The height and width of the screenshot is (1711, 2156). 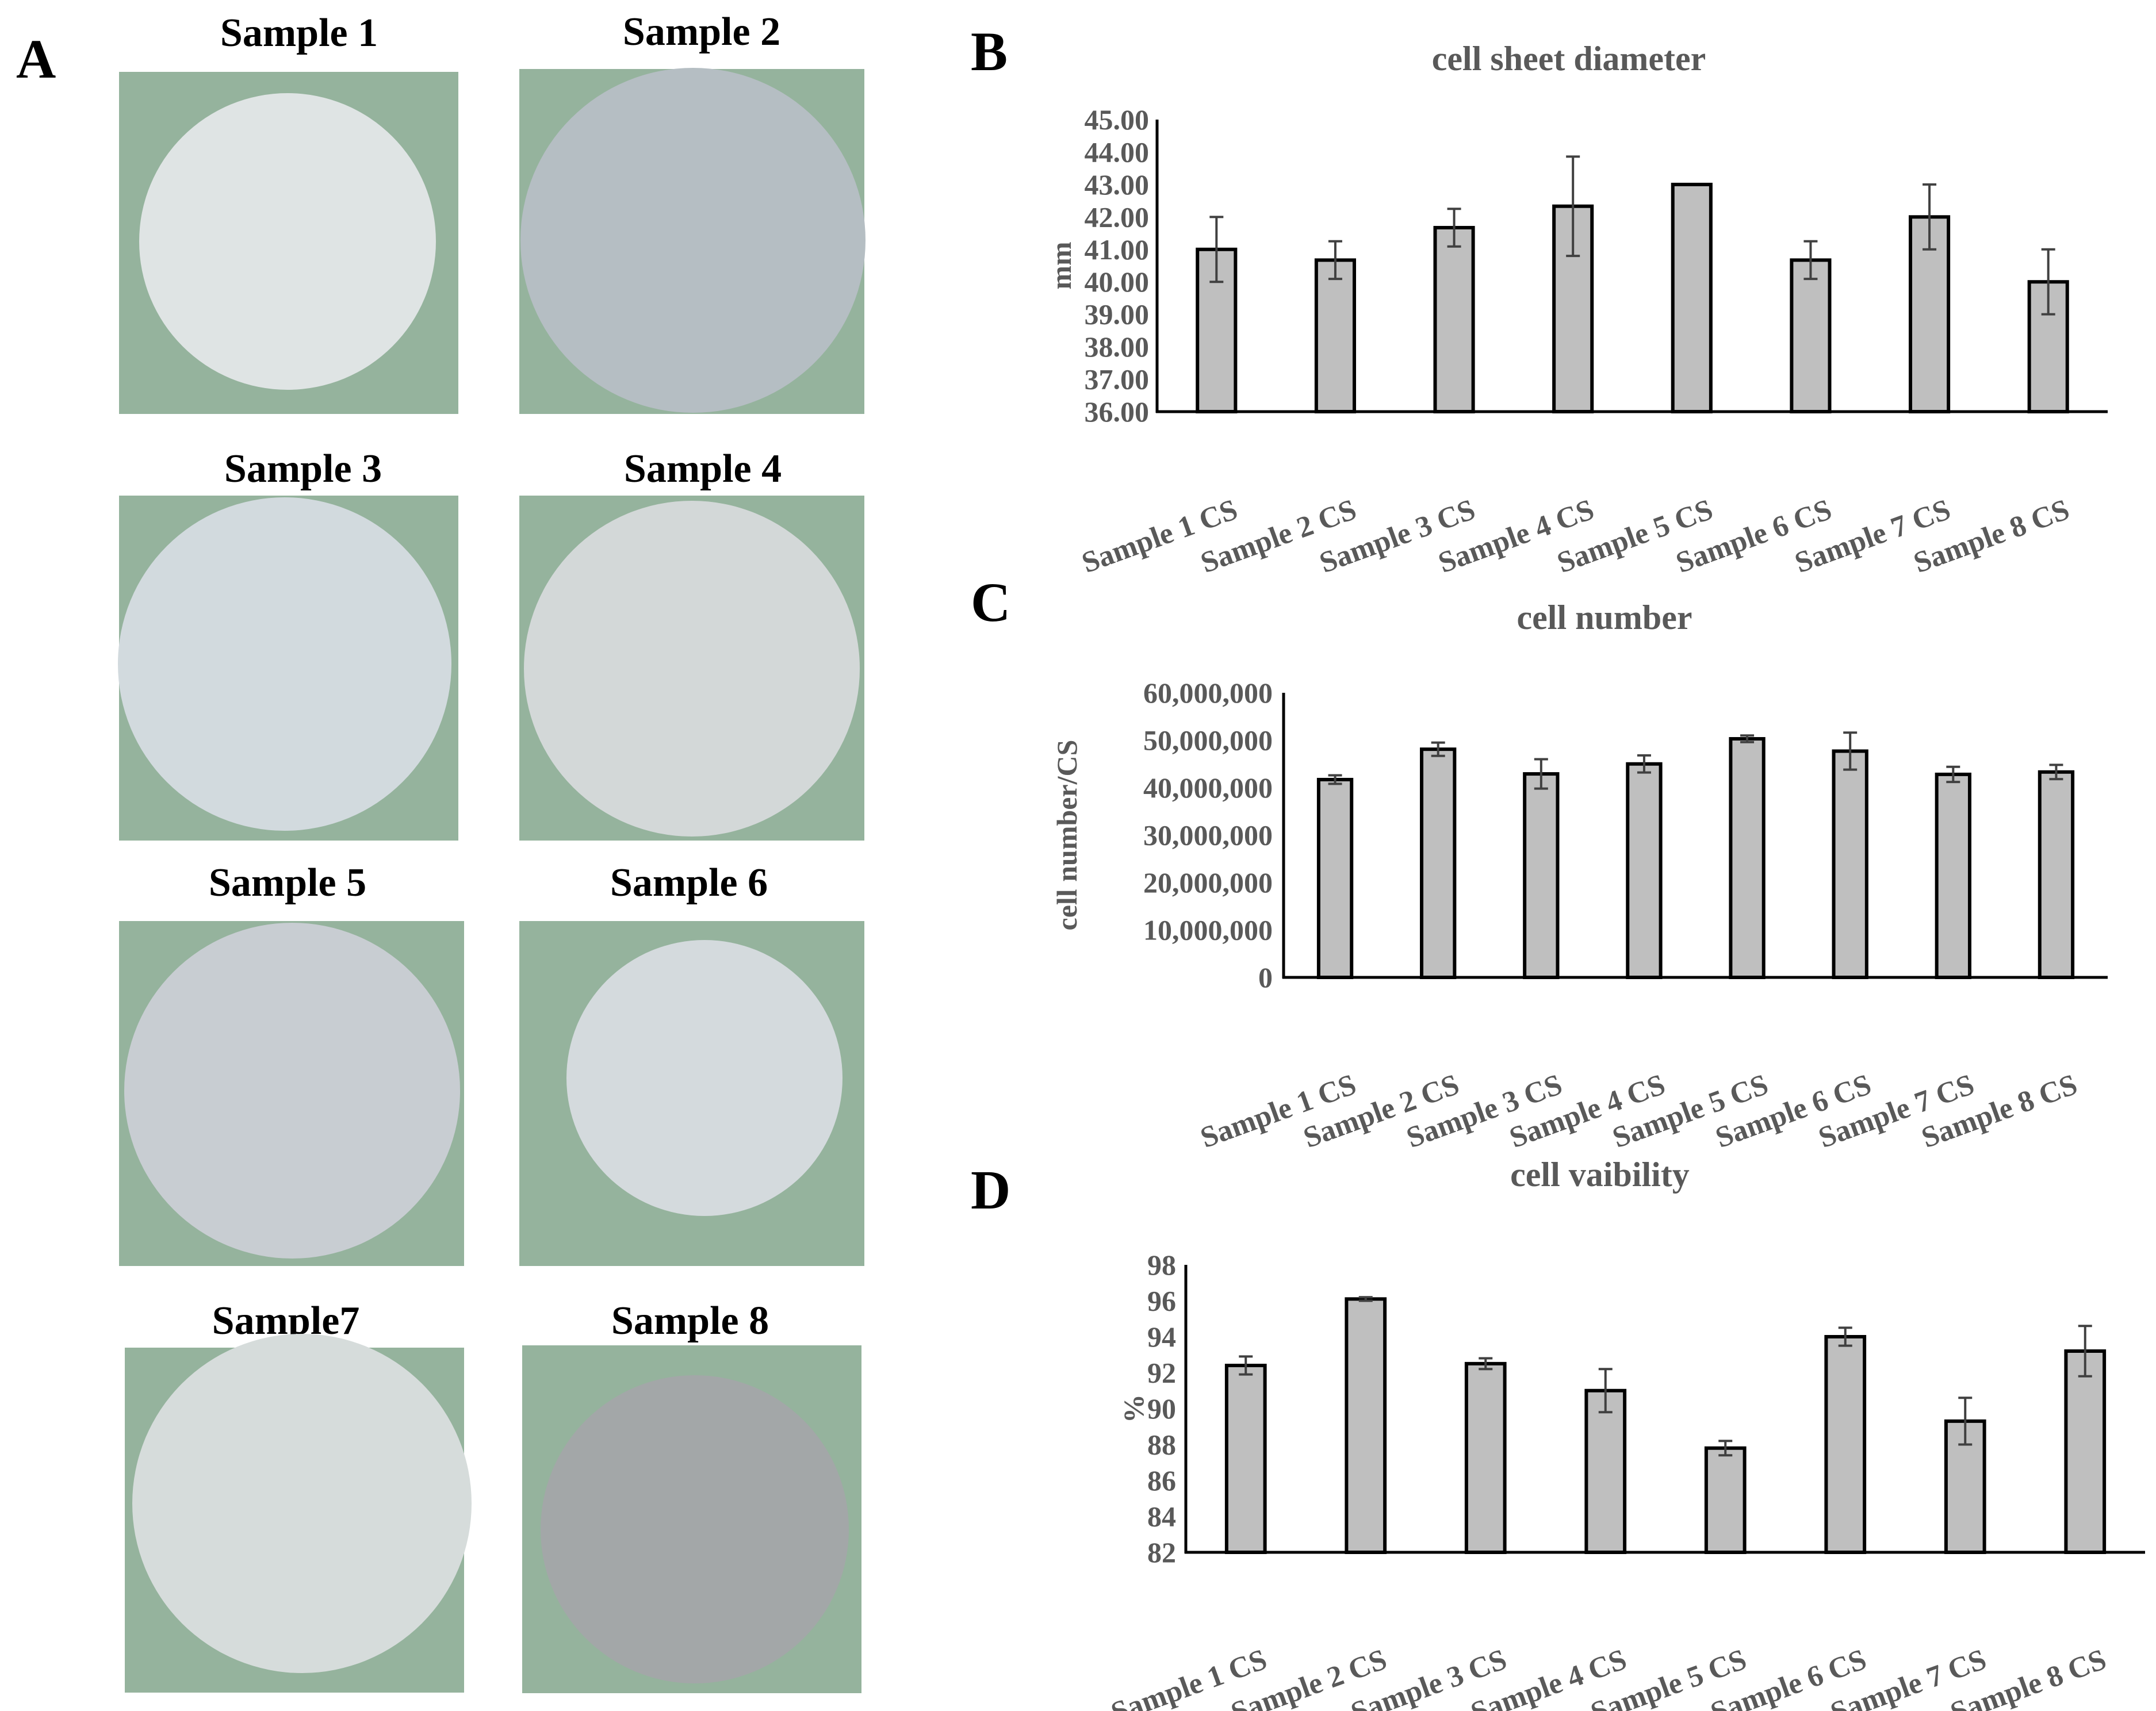 What do you see at coordinates (701, 32) in the screenshot?
I see `photo-title: Sample 2` at bounding box center [701, 32].